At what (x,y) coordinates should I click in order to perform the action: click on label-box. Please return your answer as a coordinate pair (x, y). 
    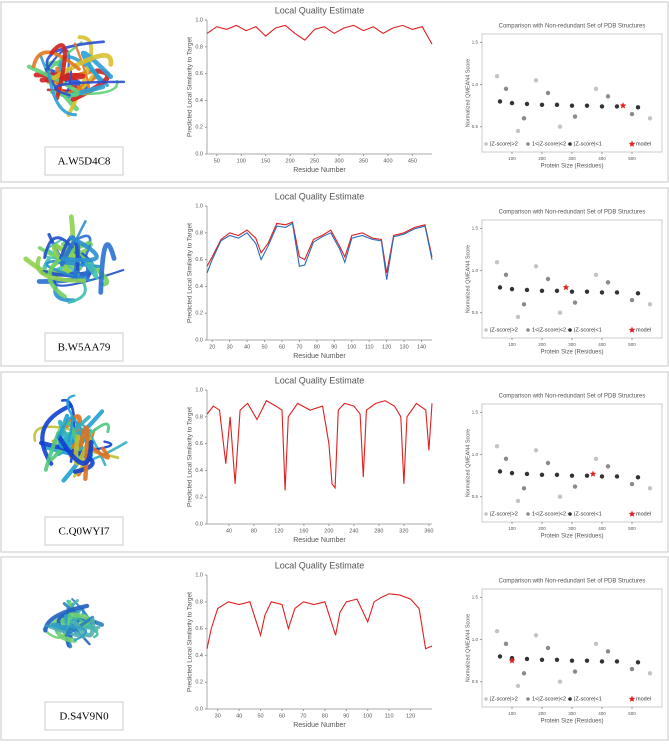
    Looking at the image, I should click on (84, 161).